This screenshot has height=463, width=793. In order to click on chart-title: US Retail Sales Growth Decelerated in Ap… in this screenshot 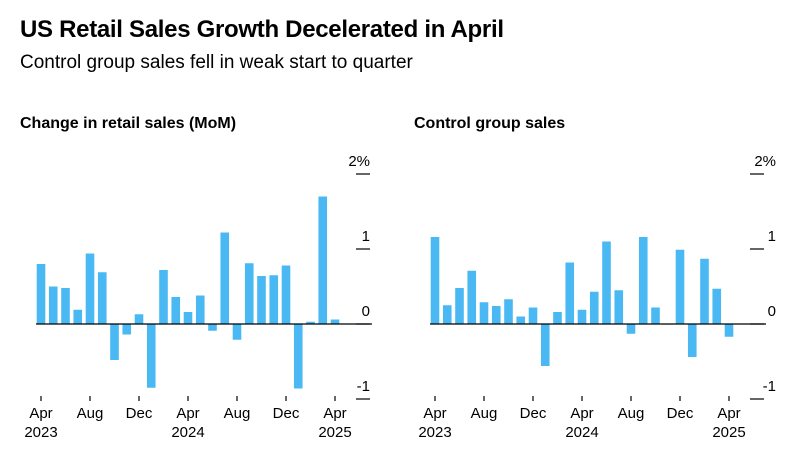, I will do `click(262, 29)`.